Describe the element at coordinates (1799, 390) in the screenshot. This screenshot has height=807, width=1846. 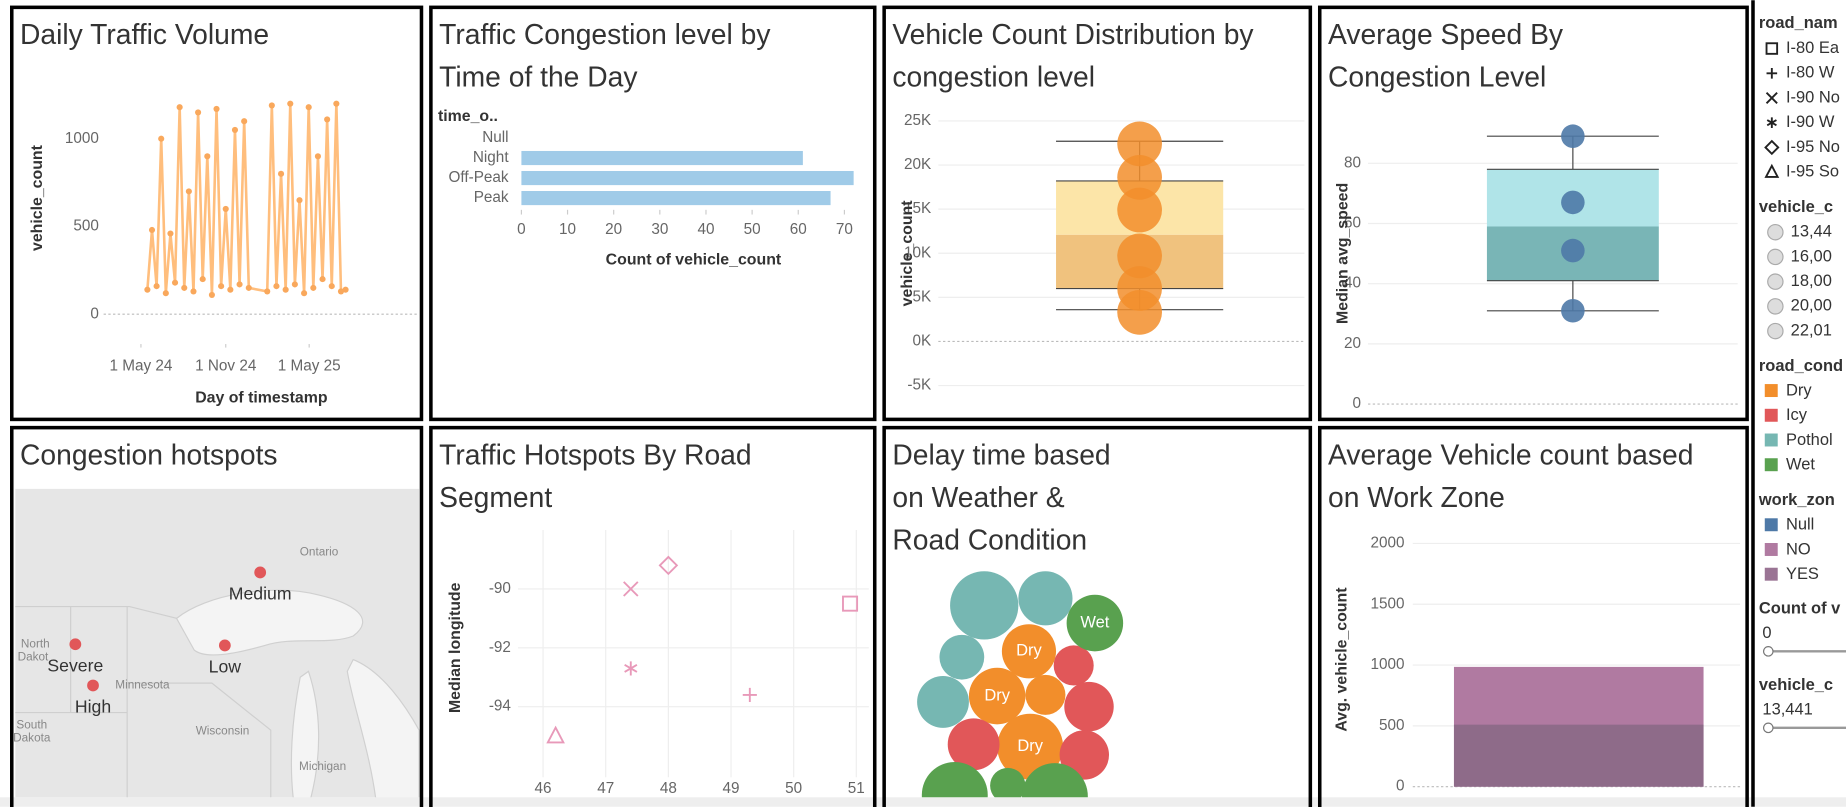
I see `legend-item: Dry` at that location.